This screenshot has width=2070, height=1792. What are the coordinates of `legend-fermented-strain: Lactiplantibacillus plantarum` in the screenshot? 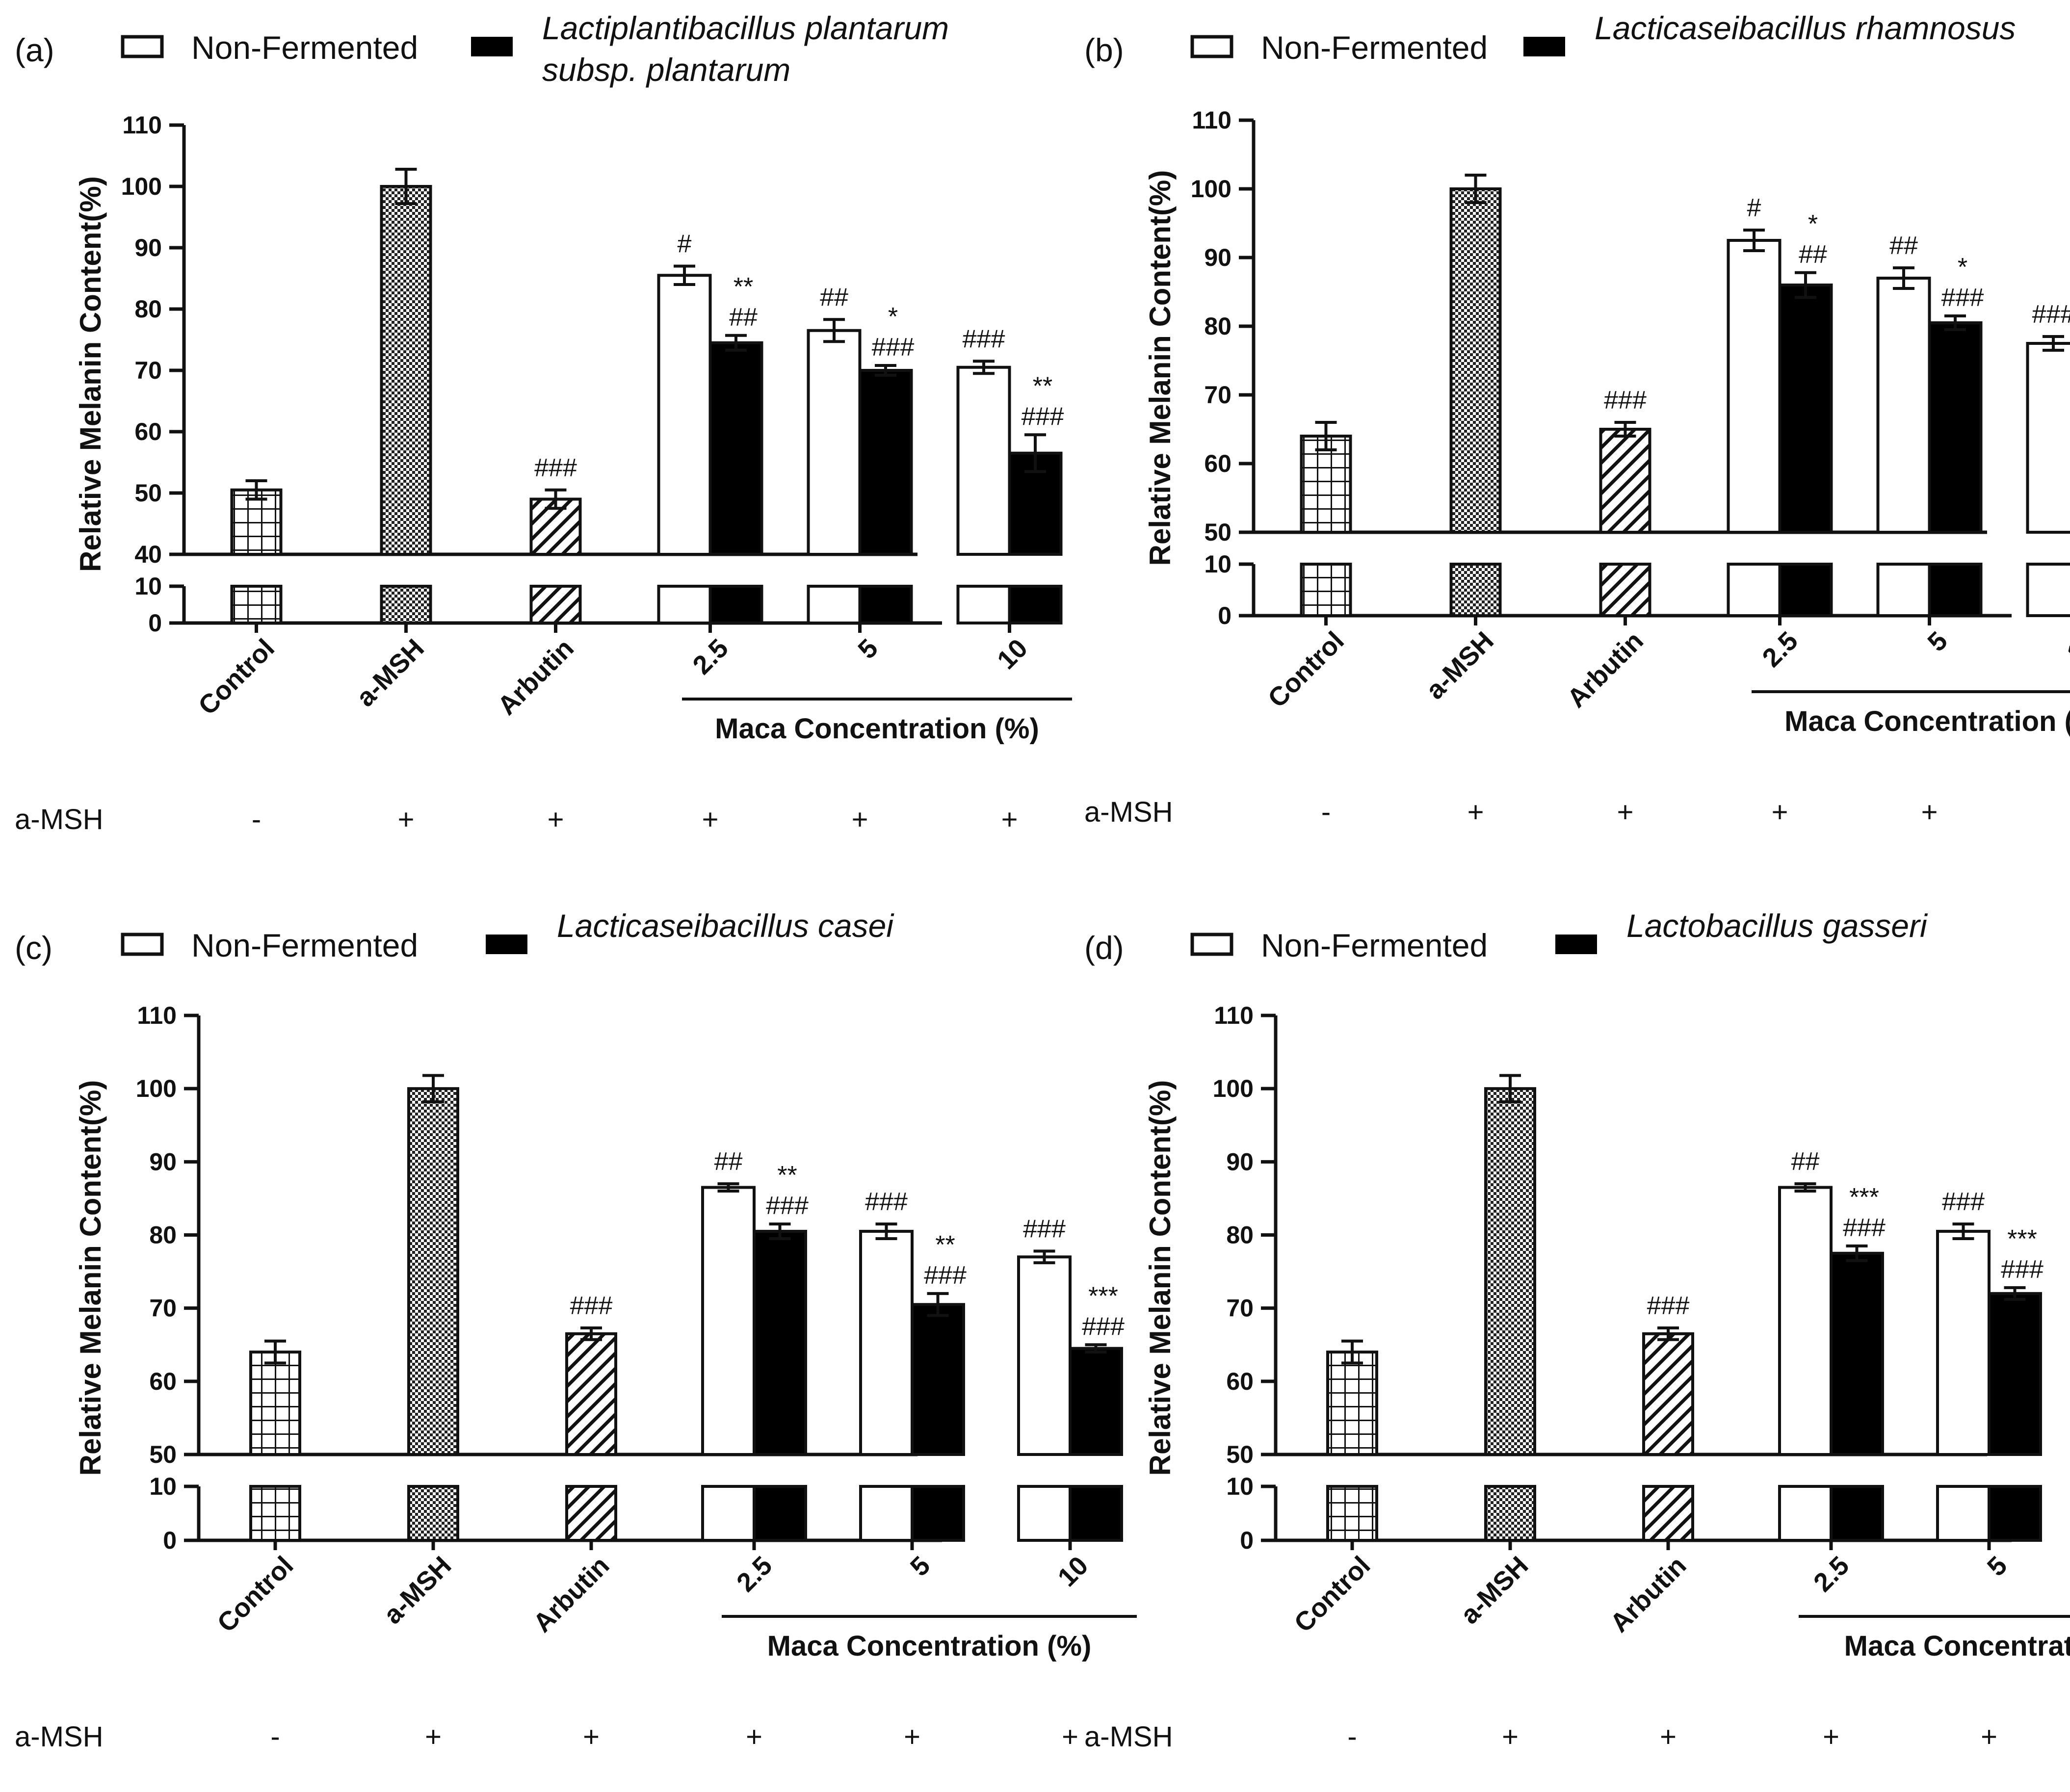 It's located at (745, 28).